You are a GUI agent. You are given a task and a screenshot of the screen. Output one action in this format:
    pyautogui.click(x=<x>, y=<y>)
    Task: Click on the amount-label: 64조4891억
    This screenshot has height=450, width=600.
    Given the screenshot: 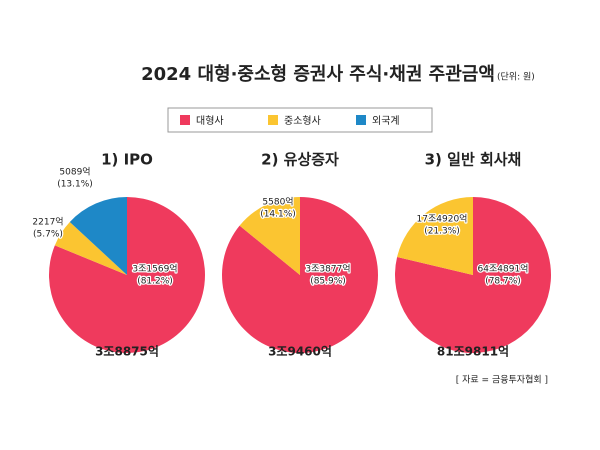 What is the action you would take?
    pyautogui.click(x=503, y=269)
    